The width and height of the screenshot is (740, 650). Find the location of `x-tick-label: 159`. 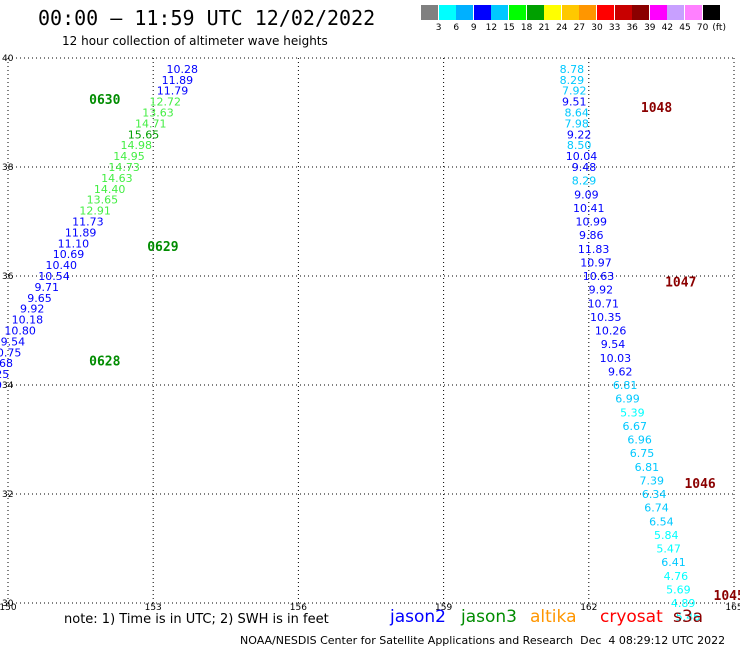

x-tick-label: 159 is located at coordinates (443, 608).